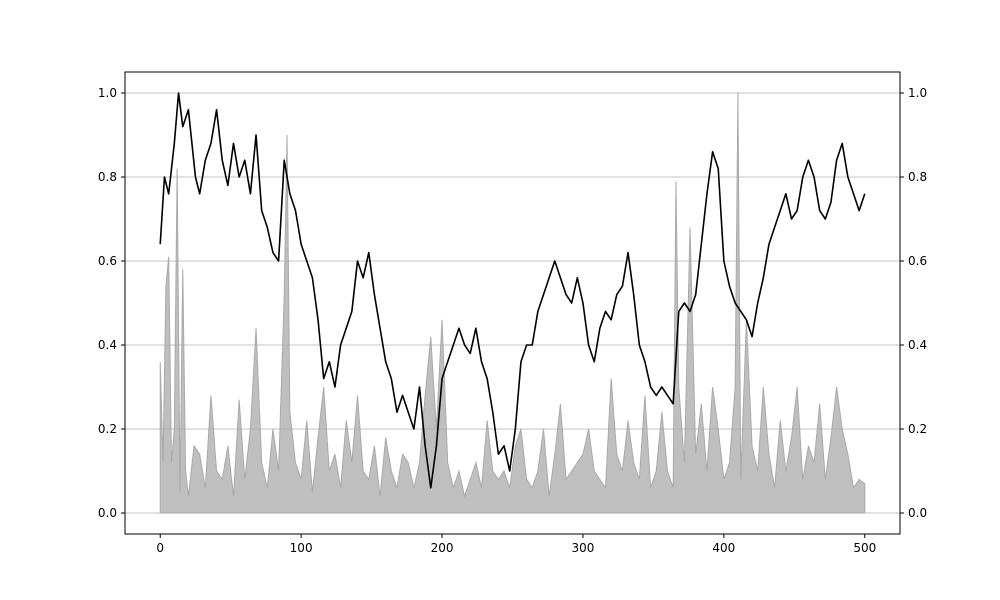  Describe the element at coordinates (917, 93) in the screenshot. I see `y-right-tick-label-5: 1.0` at that location.